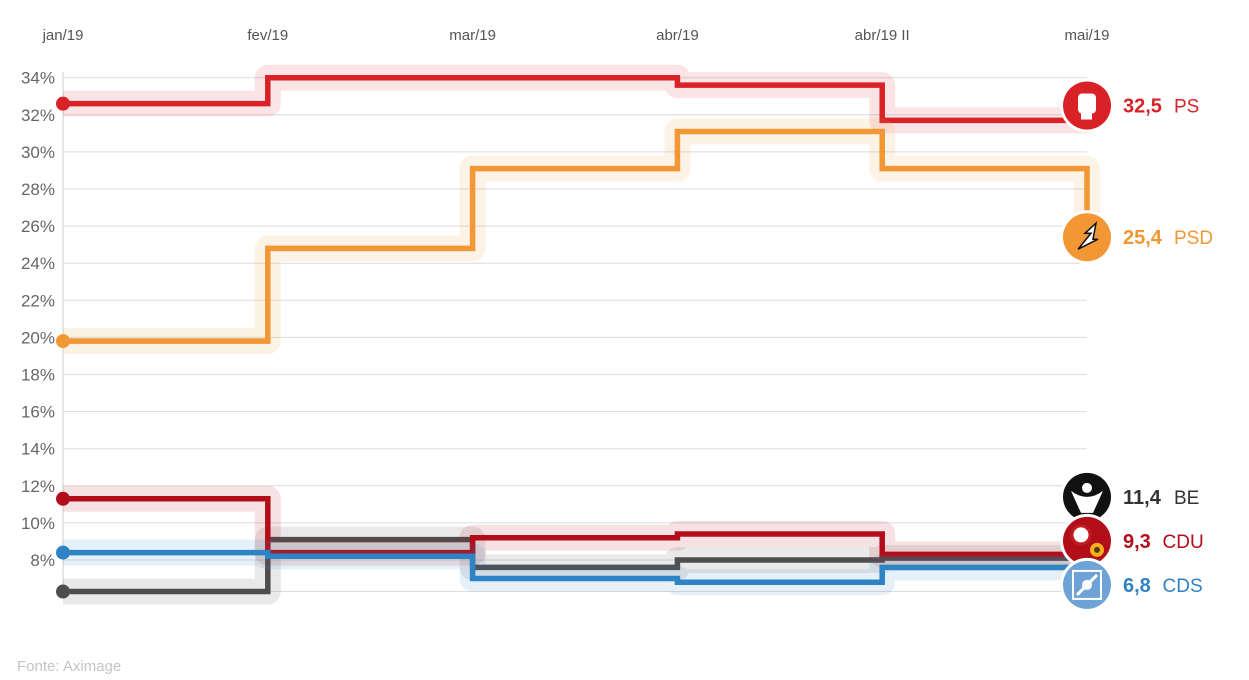 The width and height of the screenshot is (1249, 680). Describe the element at coordinates (1183, 542) in the screenshot. I see `end-name-CDU: CDU` at that location.